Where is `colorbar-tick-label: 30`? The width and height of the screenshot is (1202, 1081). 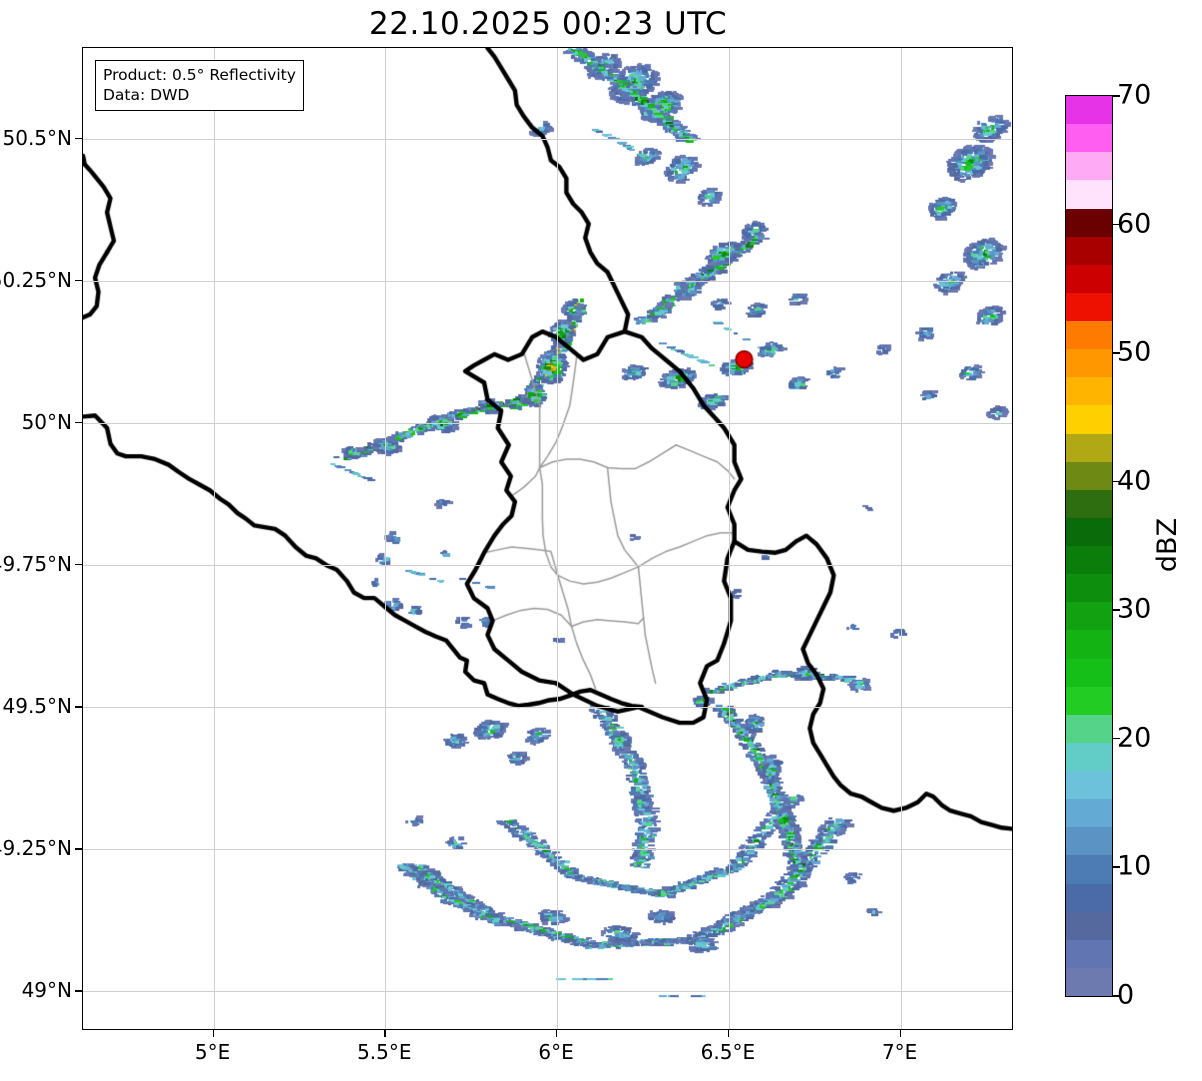 colorbar-tick-label: 30 is located at coordinates (1134, 609).